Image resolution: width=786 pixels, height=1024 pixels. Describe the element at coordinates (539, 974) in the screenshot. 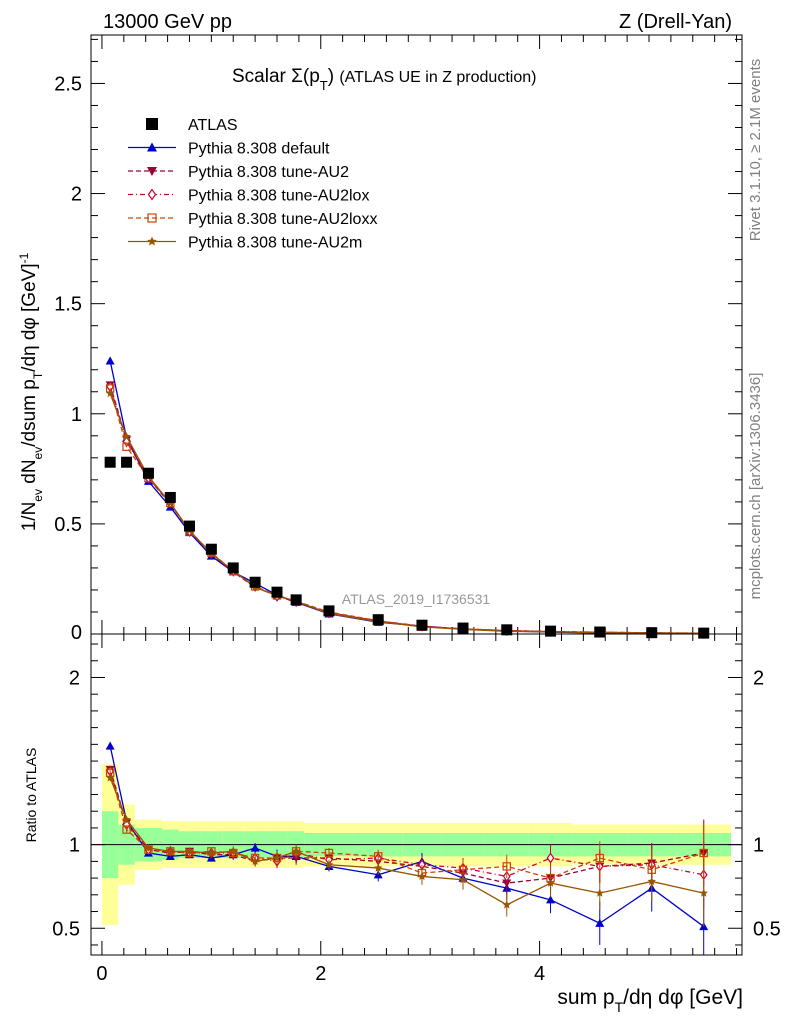

I see `x-tick-label: 4` at that location.